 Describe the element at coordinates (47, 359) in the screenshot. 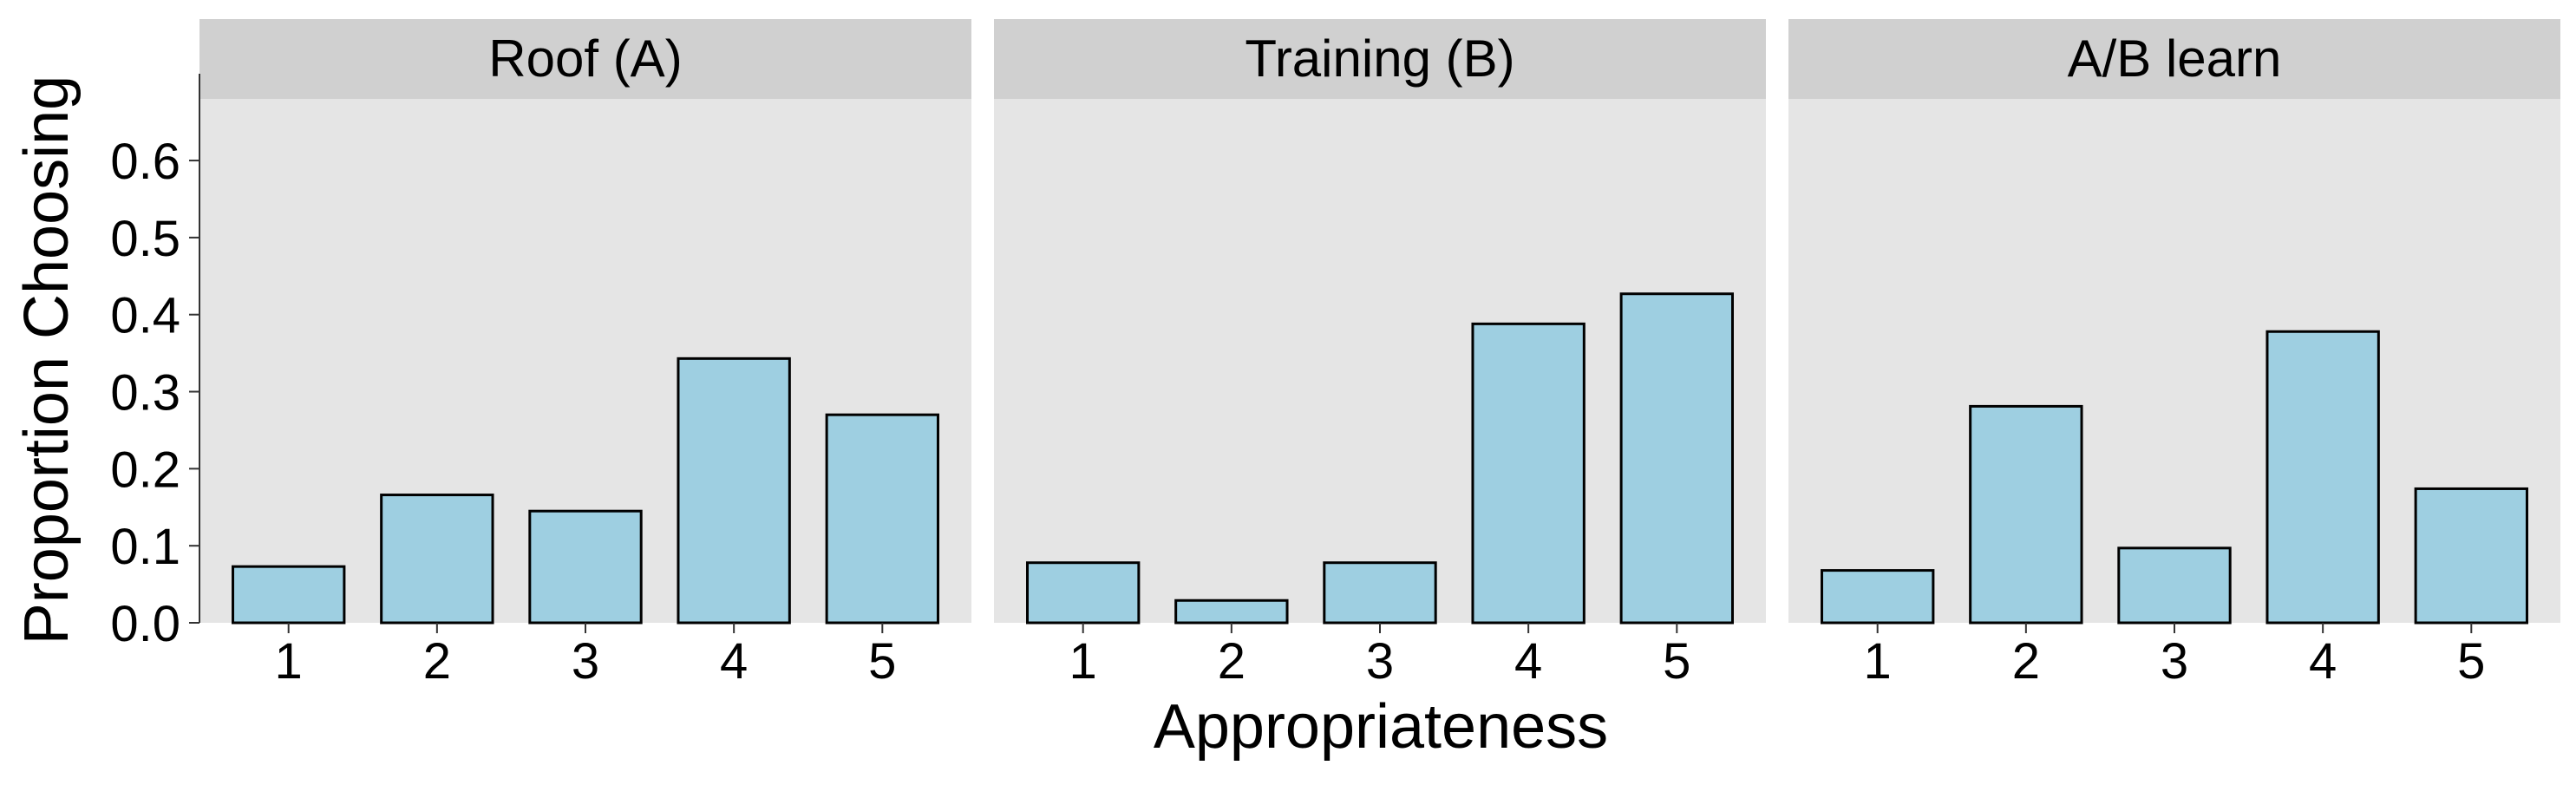

I see `y-axis-label: Proportion Choosing` at that location.